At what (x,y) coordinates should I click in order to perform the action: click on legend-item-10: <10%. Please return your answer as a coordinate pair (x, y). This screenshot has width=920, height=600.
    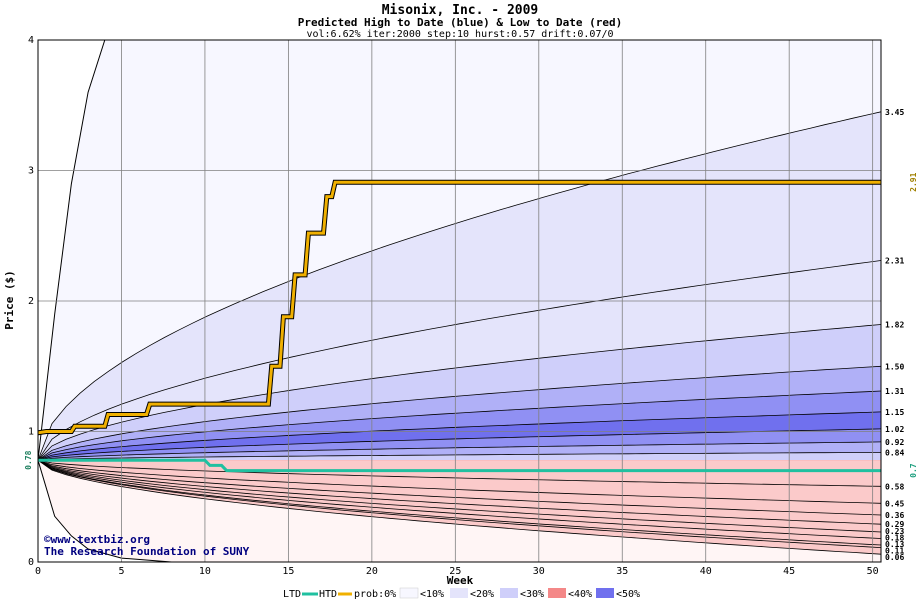
    Looking at the image, I should click on (432, 594).